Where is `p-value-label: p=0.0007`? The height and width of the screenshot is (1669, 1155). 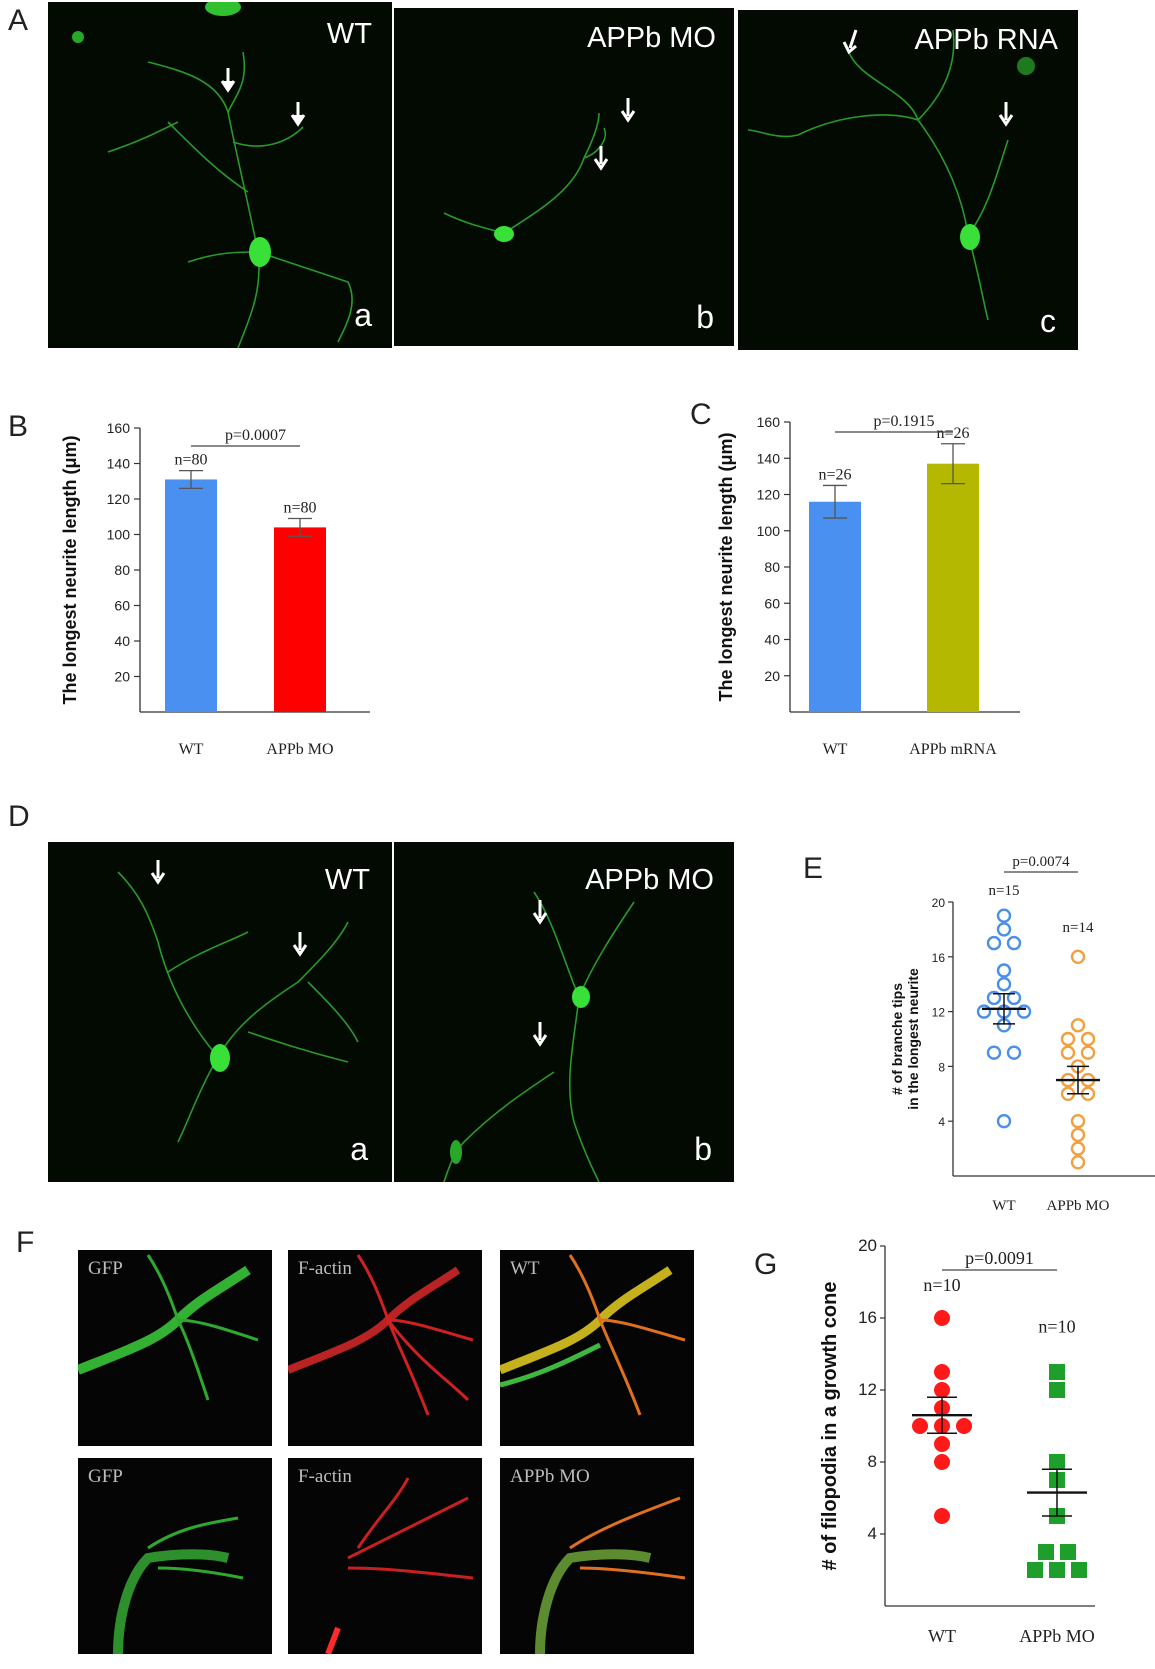
p-value-label: p=0.0007 is located at coordinates (255, 435).